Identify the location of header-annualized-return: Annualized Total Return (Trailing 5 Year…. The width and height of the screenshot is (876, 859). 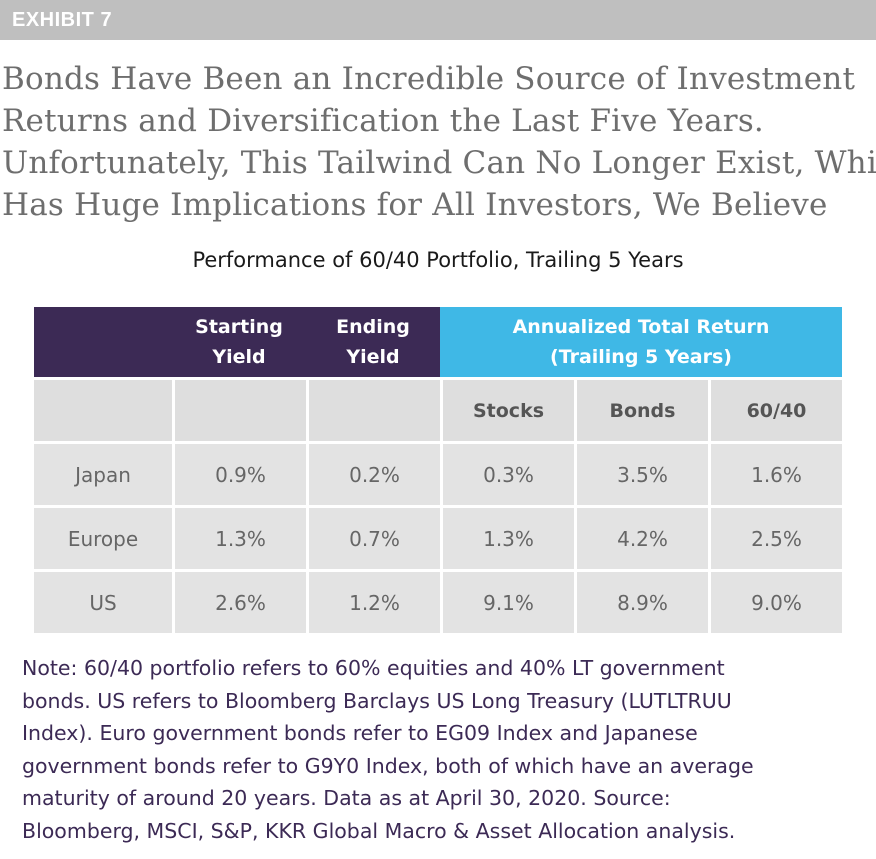
(641, 342).